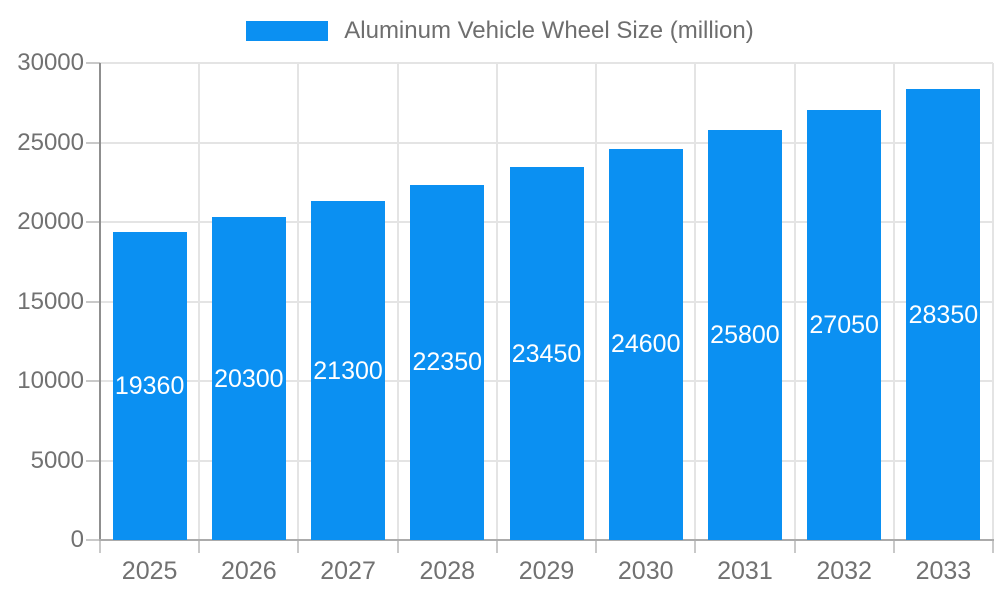 Image resolution: width=1000 pixels, height=600 pixels. I want to click on y-axis-label: 5000, so click(57, 460).